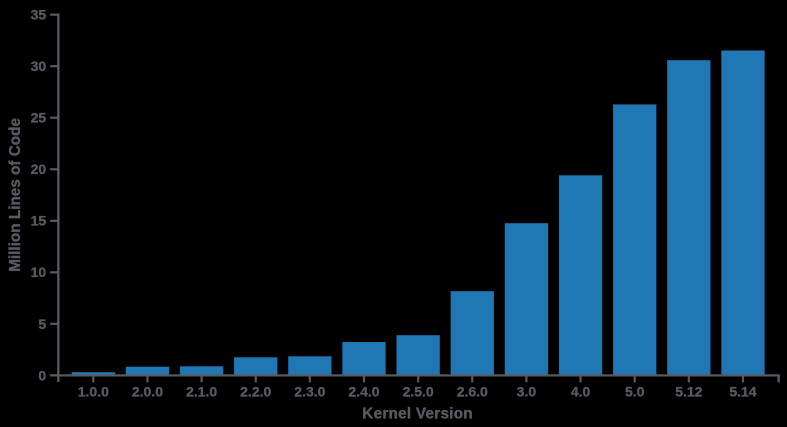 This screenshot has height=427, width=787. I want to click on svg-text: 20, so click(39, 169).